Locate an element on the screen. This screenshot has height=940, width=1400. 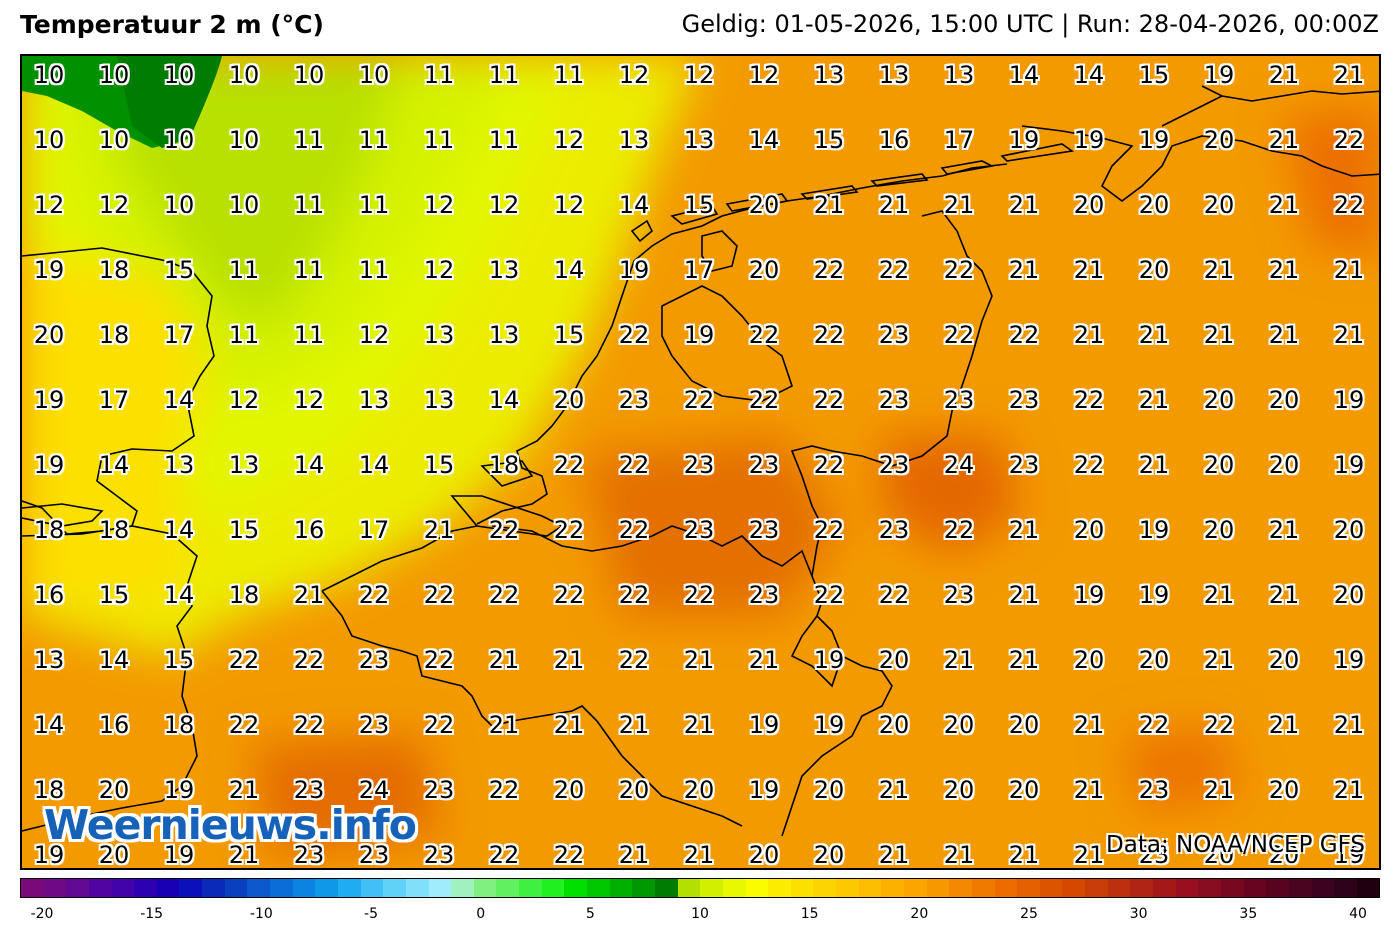
colorbar-tick-label: -5 is located at coordinates (371, 914).